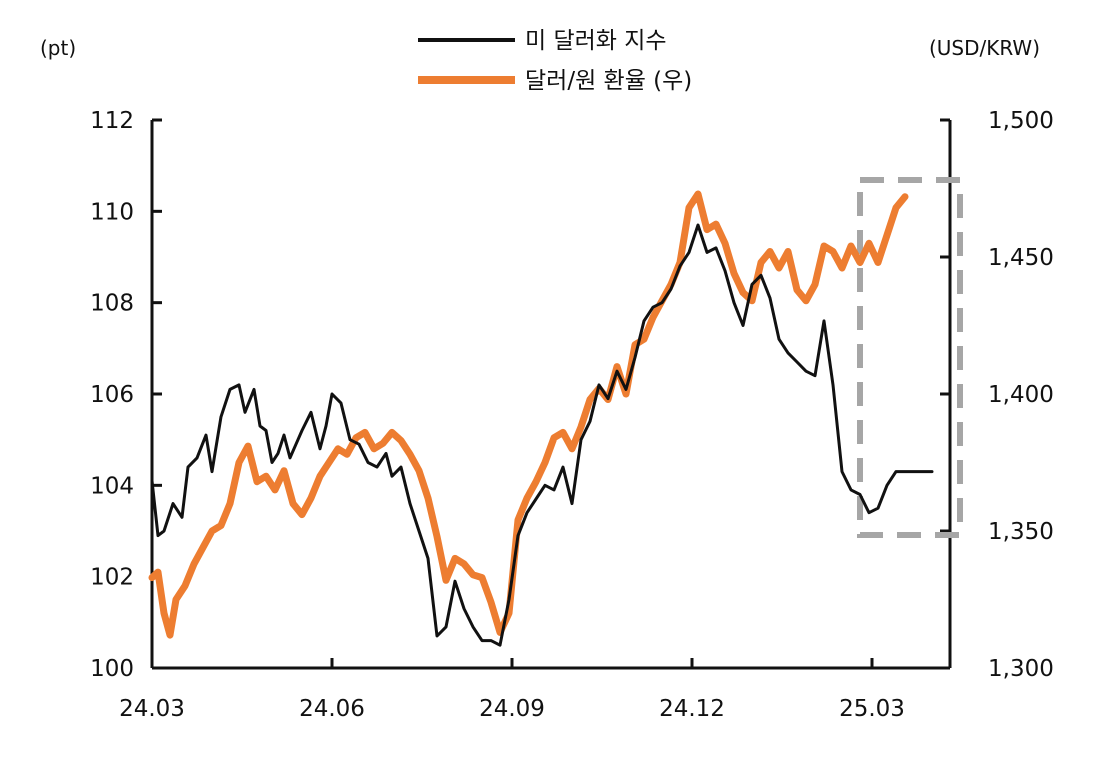 The image size is (1112, 757). I want to click on left-tick-label: 110, so click(112, 212).